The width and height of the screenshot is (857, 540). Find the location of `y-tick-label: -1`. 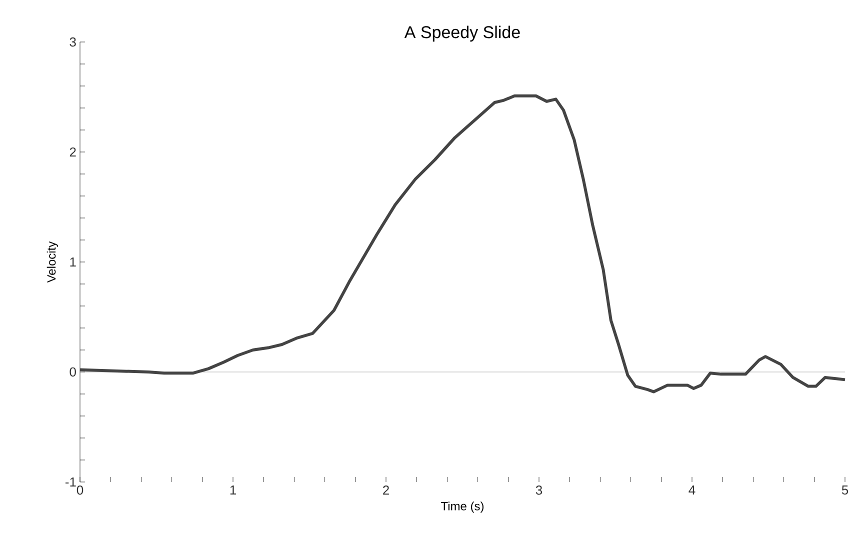

y-tick-label: -1 is located at coordinates (70, 482).